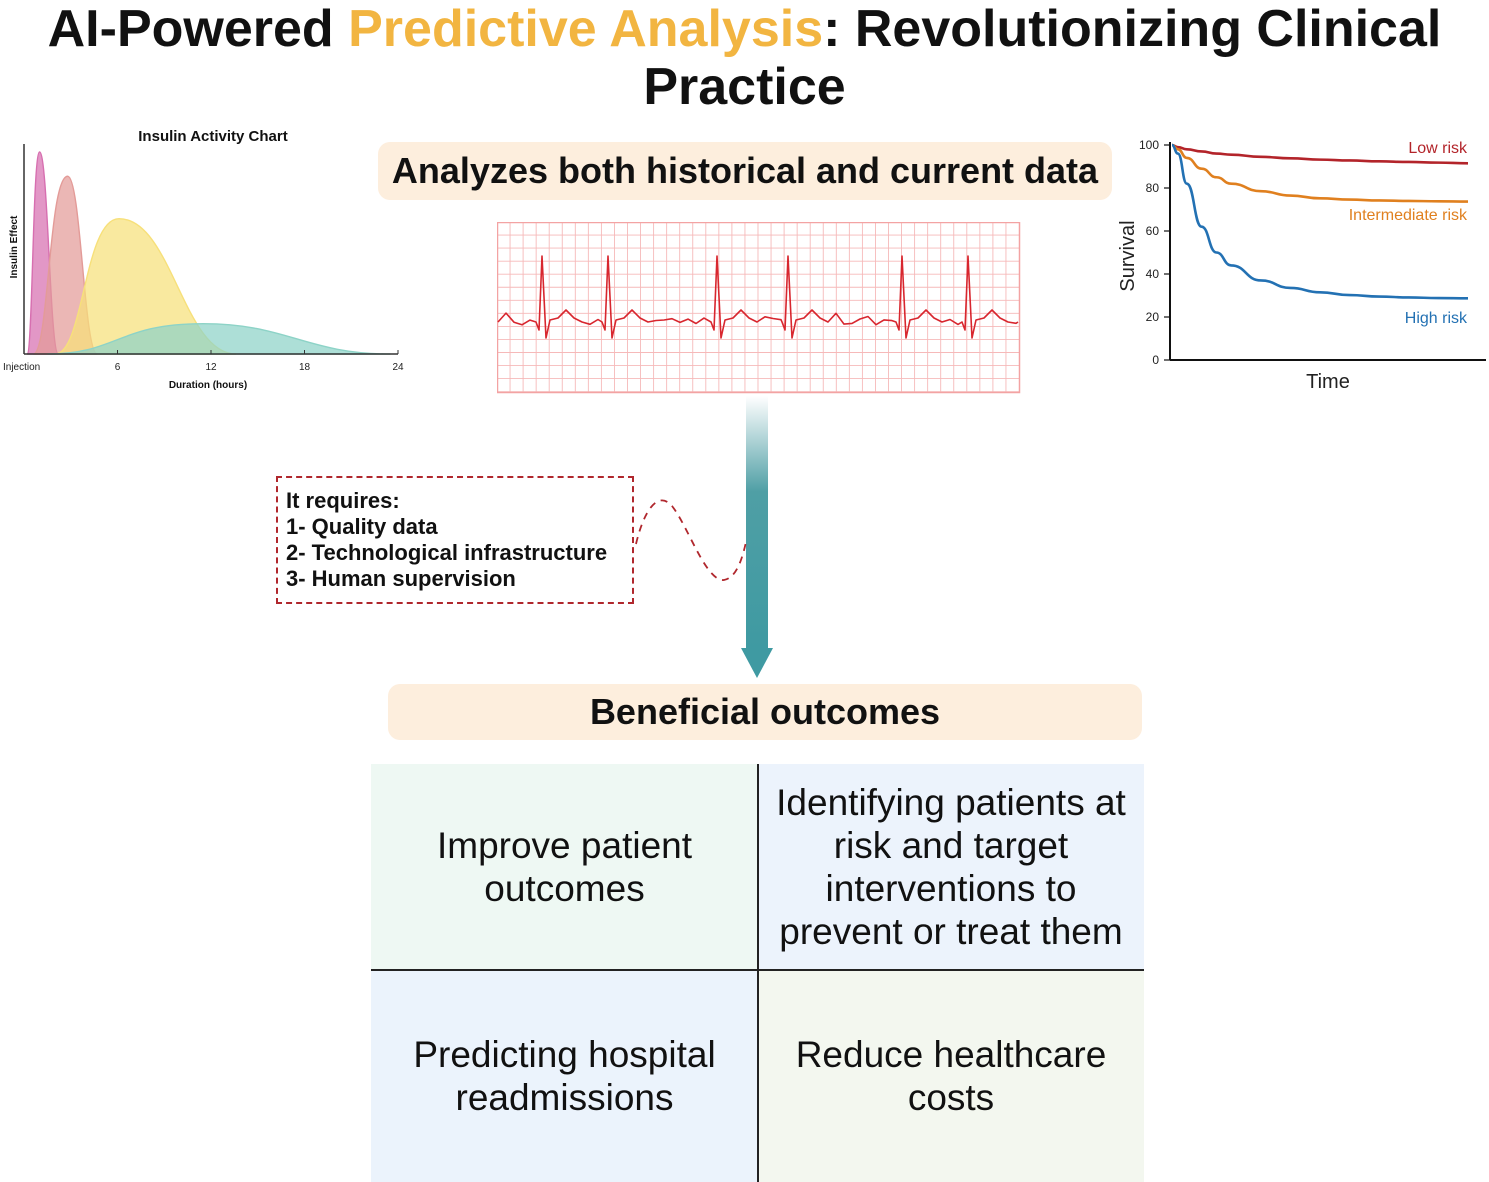  What do you see at coordinates (198, 29) in the screenshot?
I see `title-text: AI-Powered` at bounding box center [198, 29].